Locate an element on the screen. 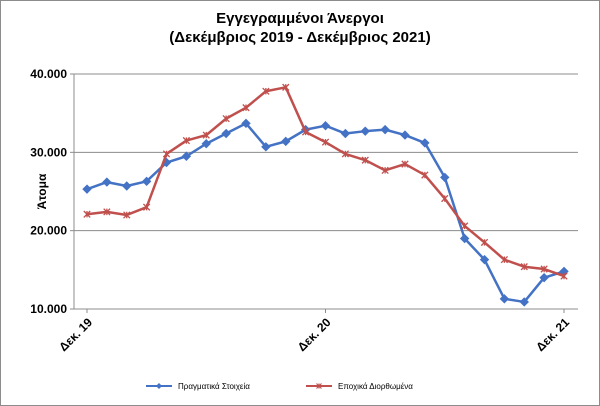 The height and width of the screenshot is (406, 600). y-tick-label: 40.000 is located at coordinates (48, 74).